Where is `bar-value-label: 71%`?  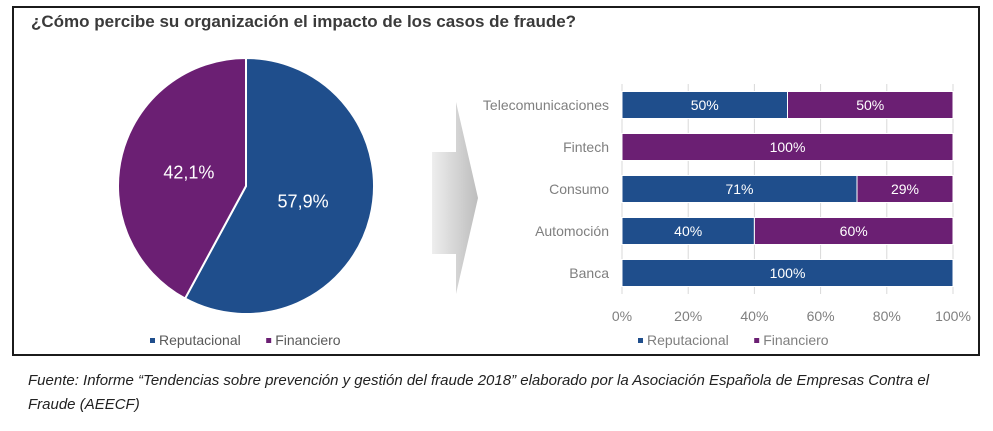 bar-value-label: 71% is located at coordinates (739, 189).